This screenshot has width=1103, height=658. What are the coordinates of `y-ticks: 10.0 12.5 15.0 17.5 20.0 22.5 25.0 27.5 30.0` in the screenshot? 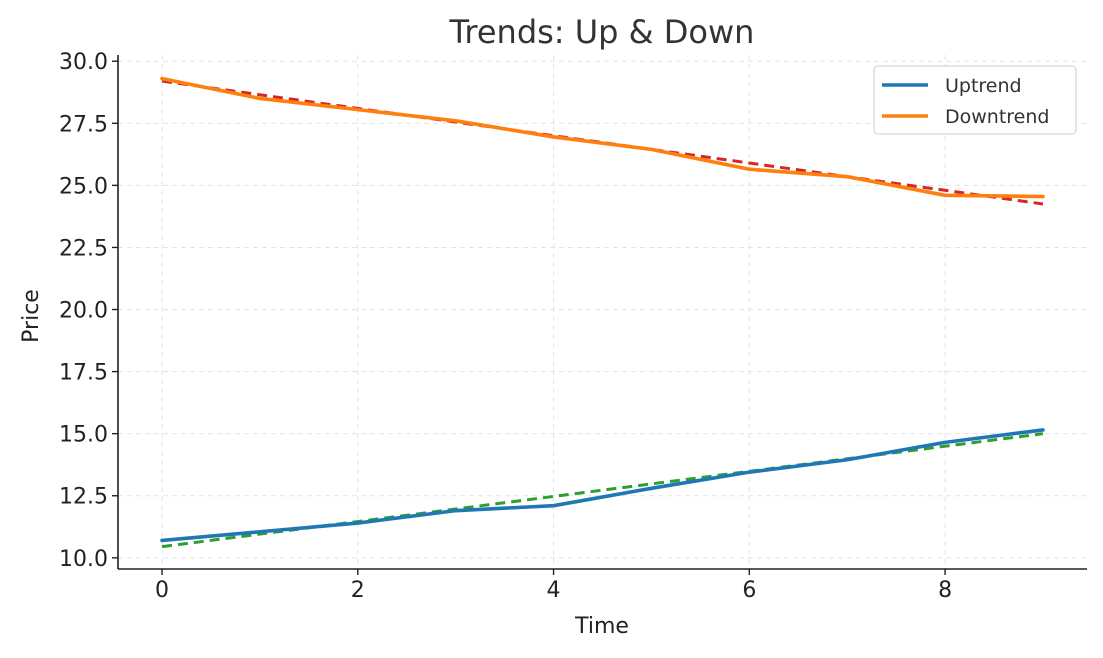 It's located at (88, 311).